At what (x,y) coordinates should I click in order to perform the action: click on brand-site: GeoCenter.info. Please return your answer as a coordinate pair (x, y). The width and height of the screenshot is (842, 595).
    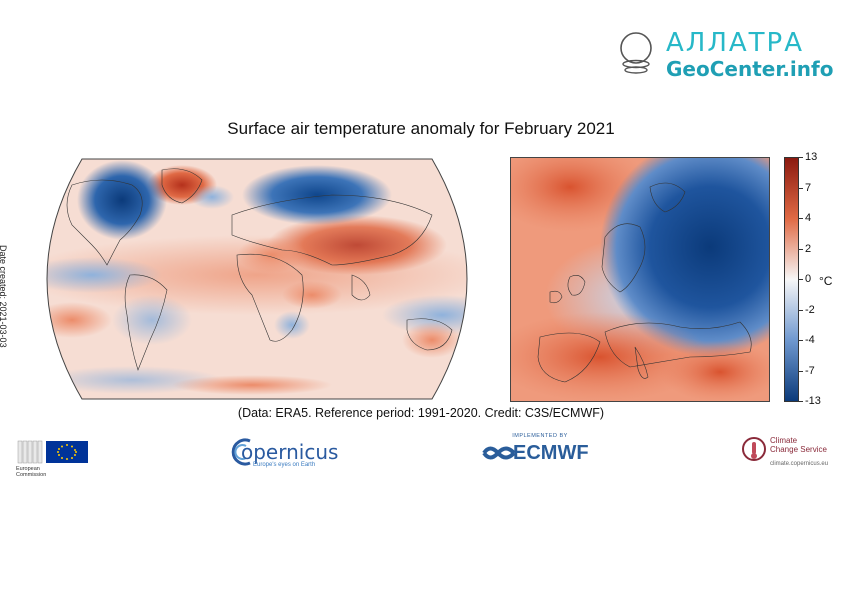
    Looking at the image, I should click on (750, 69).